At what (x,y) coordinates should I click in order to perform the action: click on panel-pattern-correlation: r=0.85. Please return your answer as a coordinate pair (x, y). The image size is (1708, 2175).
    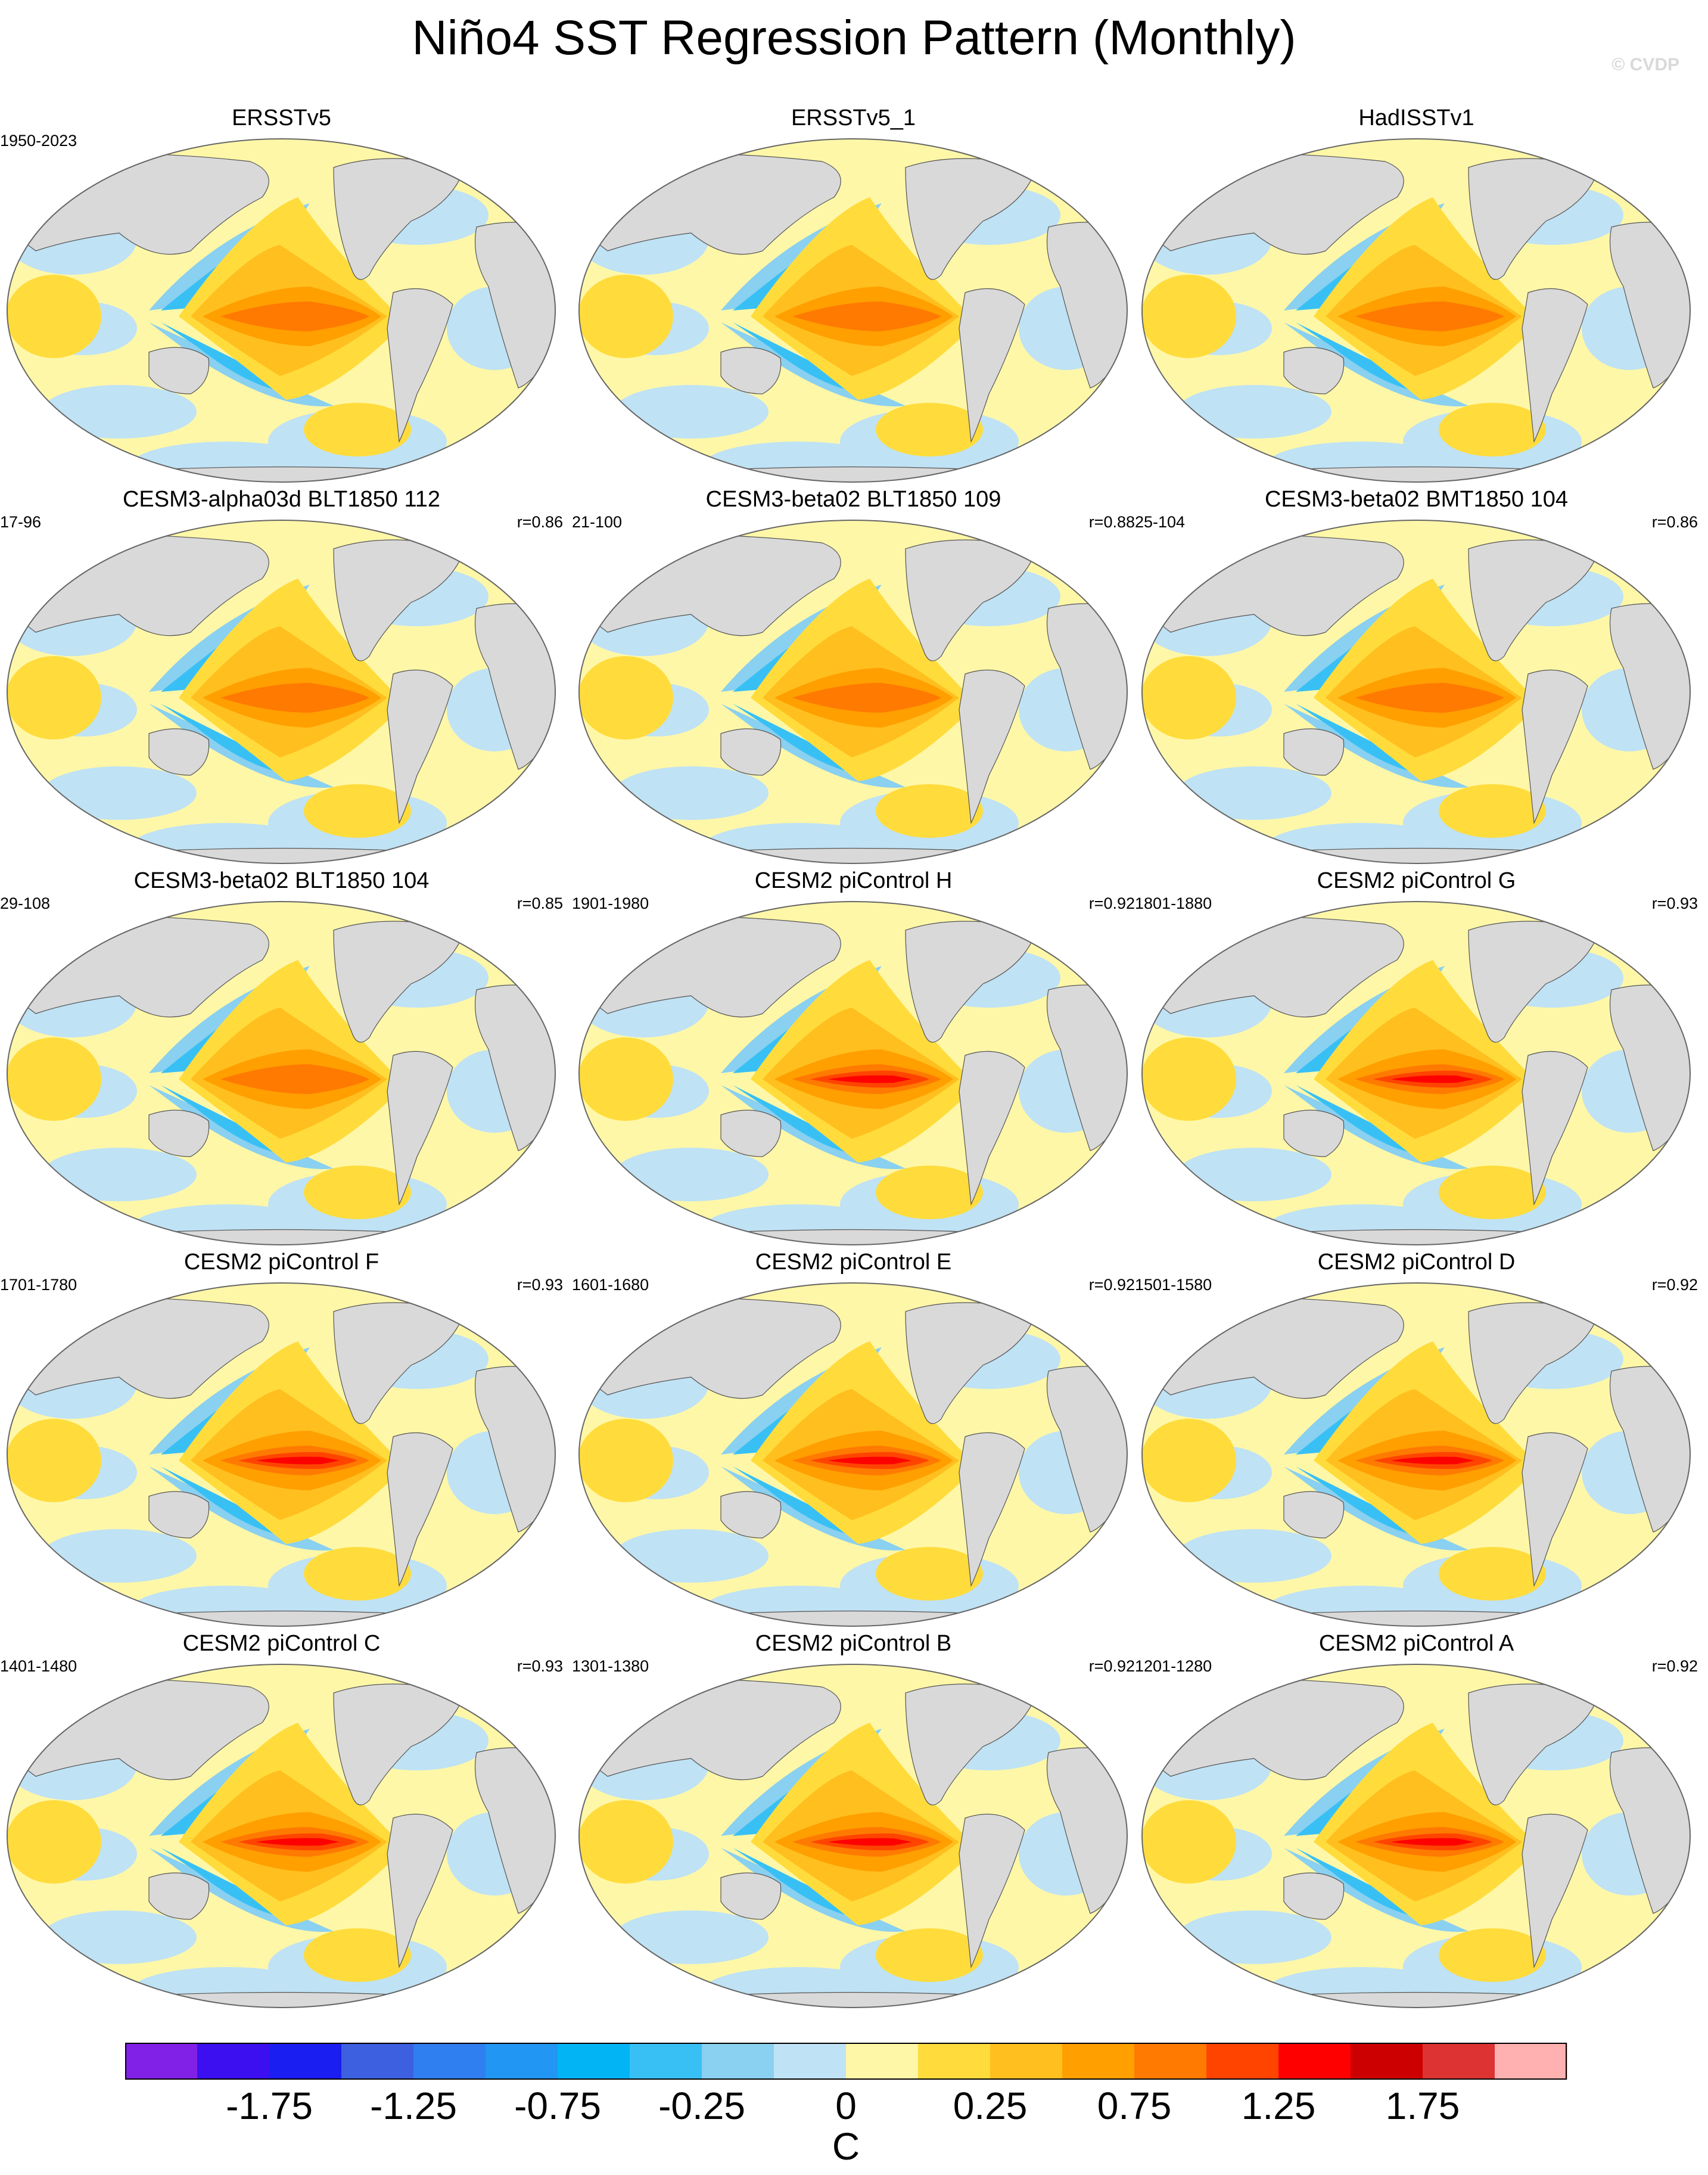
    Looking at the image, I should click on (540, 903).